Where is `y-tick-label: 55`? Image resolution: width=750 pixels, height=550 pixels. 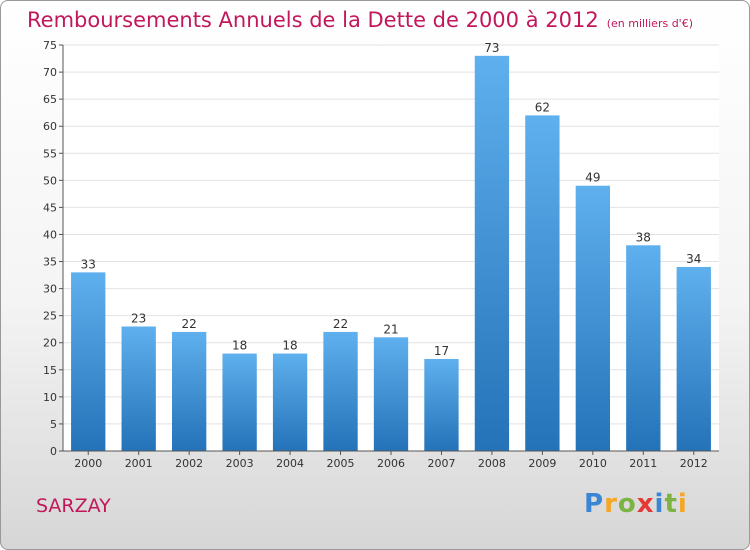
y-tick-label: 55 is located at coordinates (50, 153).